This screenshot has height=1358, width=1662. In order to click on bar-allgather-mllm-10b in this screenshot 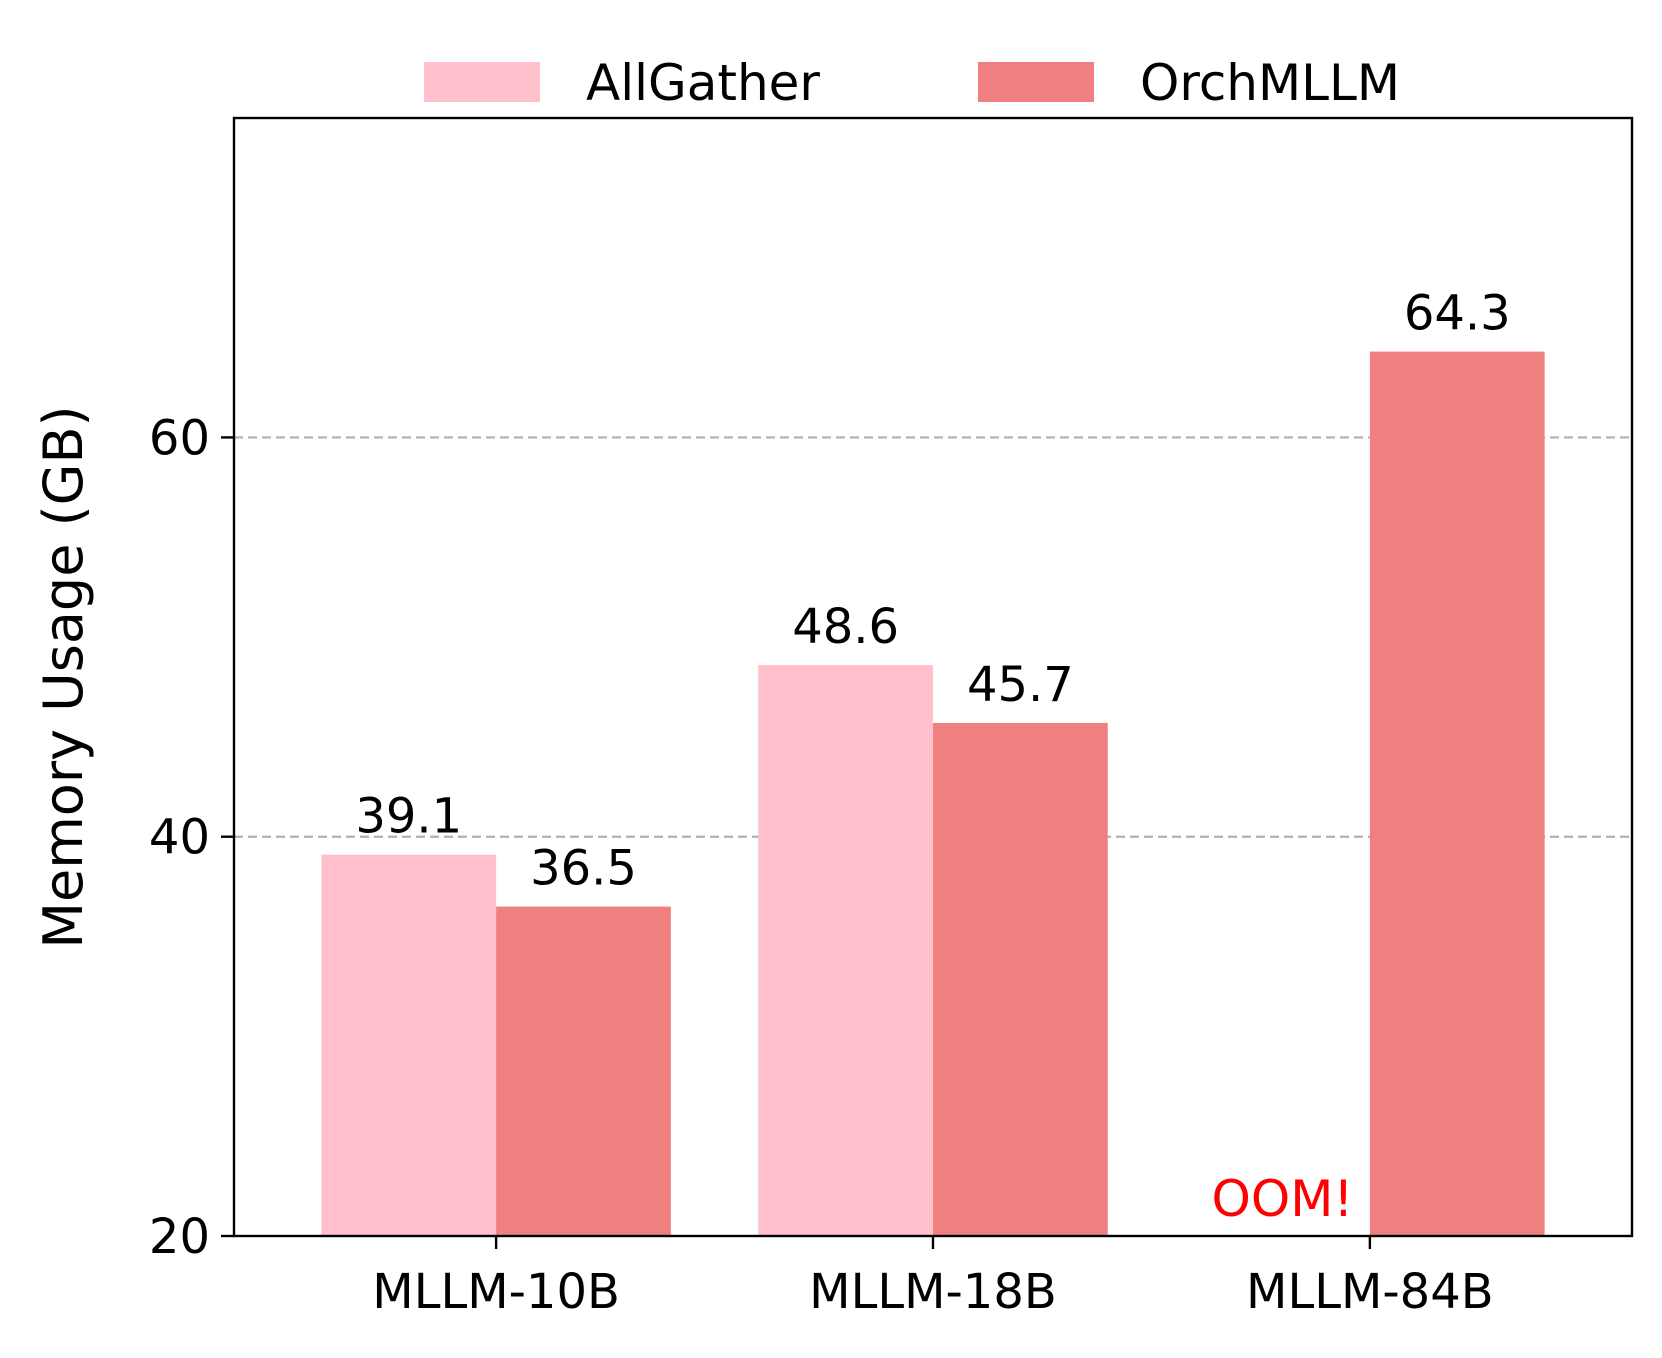, I will do `click(409, 1045)`.